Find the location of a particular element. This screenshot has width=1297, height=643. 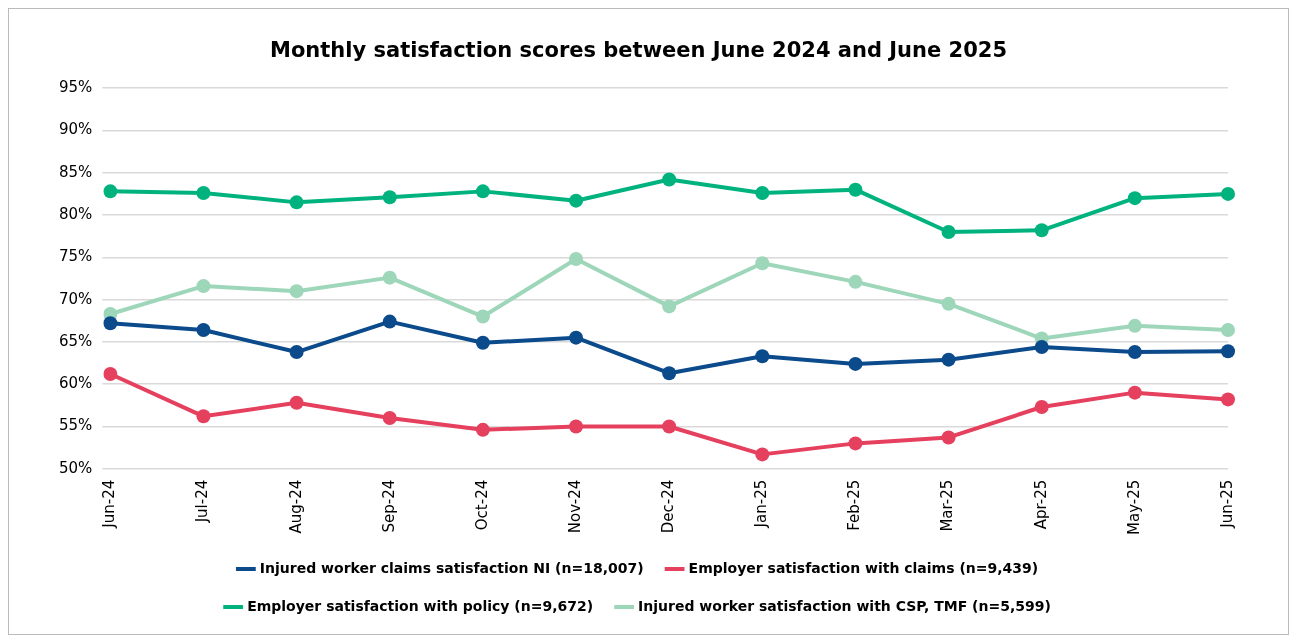

x-tick-label: Oct-24 is located at coordinates (481, 505).